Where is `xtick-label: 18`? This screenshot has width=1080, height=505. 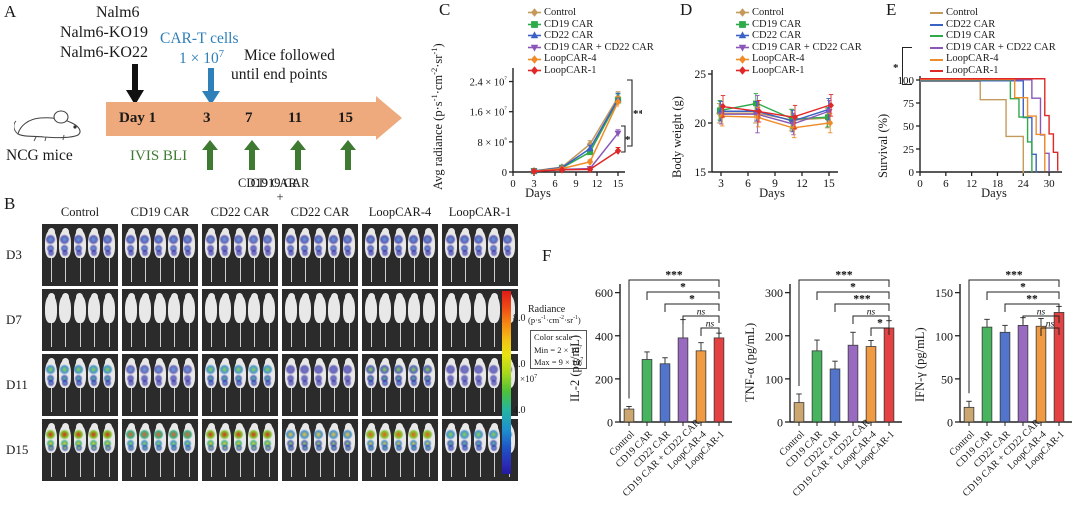 xtick-label: 18 is located at coordinates (998, 184).